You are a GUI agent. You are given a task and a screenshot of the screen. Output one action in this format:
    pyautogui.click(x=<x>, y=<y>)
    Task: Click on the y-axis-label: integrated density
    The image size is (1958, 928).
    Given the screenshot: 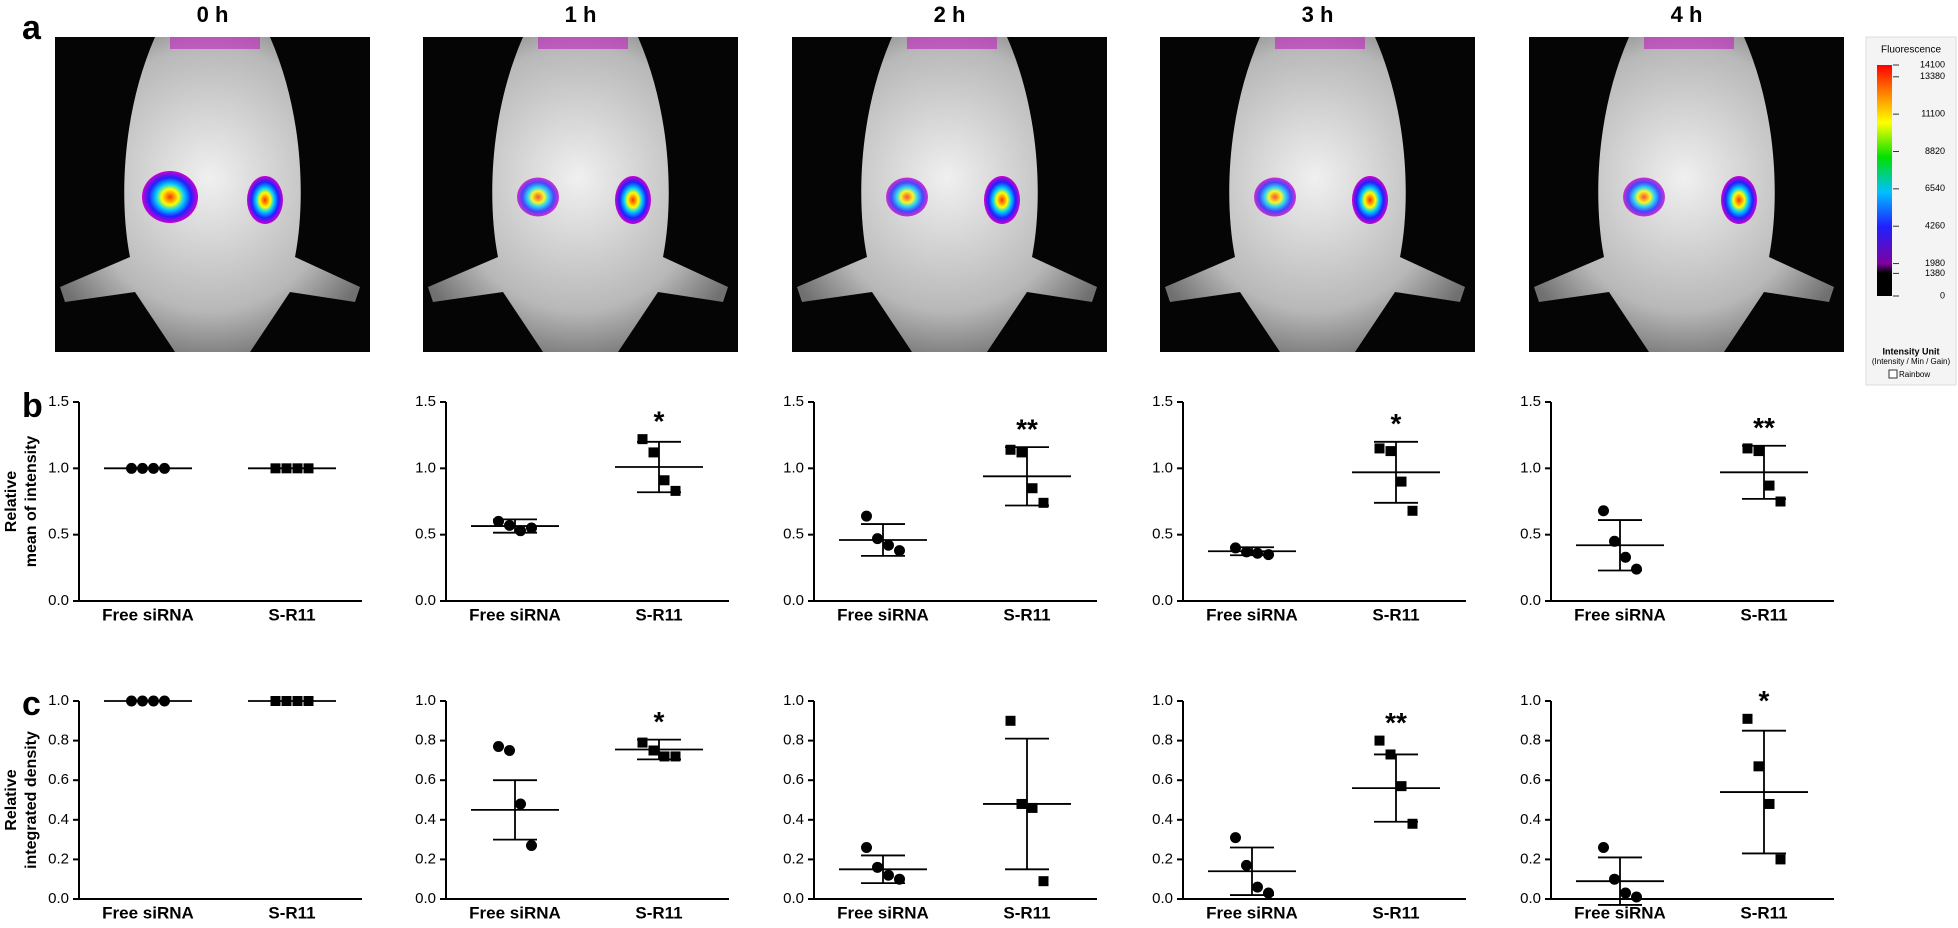 What is the action you would take?
    pyautogui.click(x=31, y=800)
    